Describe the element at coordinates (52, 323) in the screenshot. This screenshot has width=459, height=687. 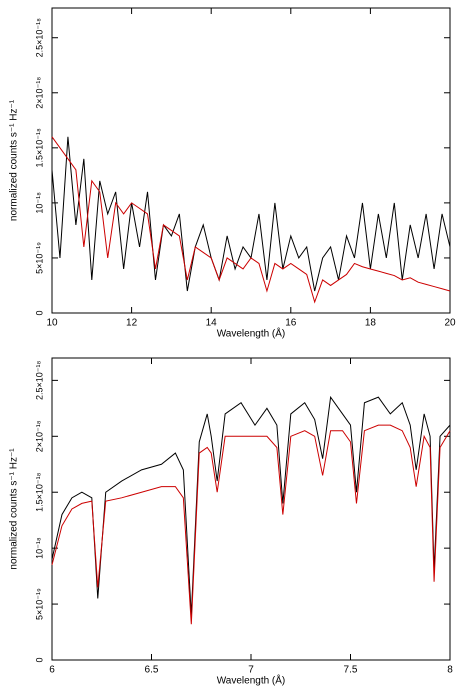
I see `x-tick-label: 10` at that location.